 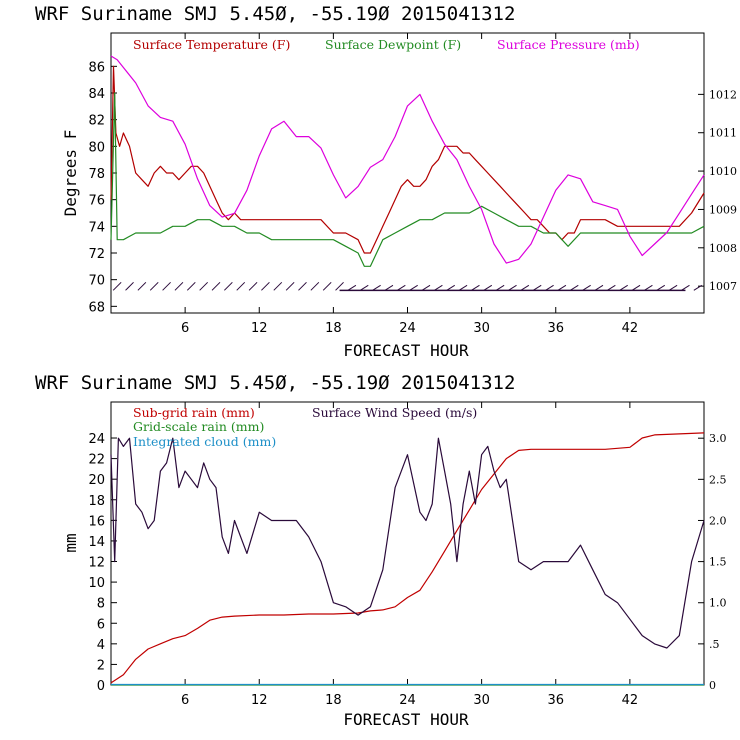 I want to click on y-tick-label: 4, so click(x=101, y=645).